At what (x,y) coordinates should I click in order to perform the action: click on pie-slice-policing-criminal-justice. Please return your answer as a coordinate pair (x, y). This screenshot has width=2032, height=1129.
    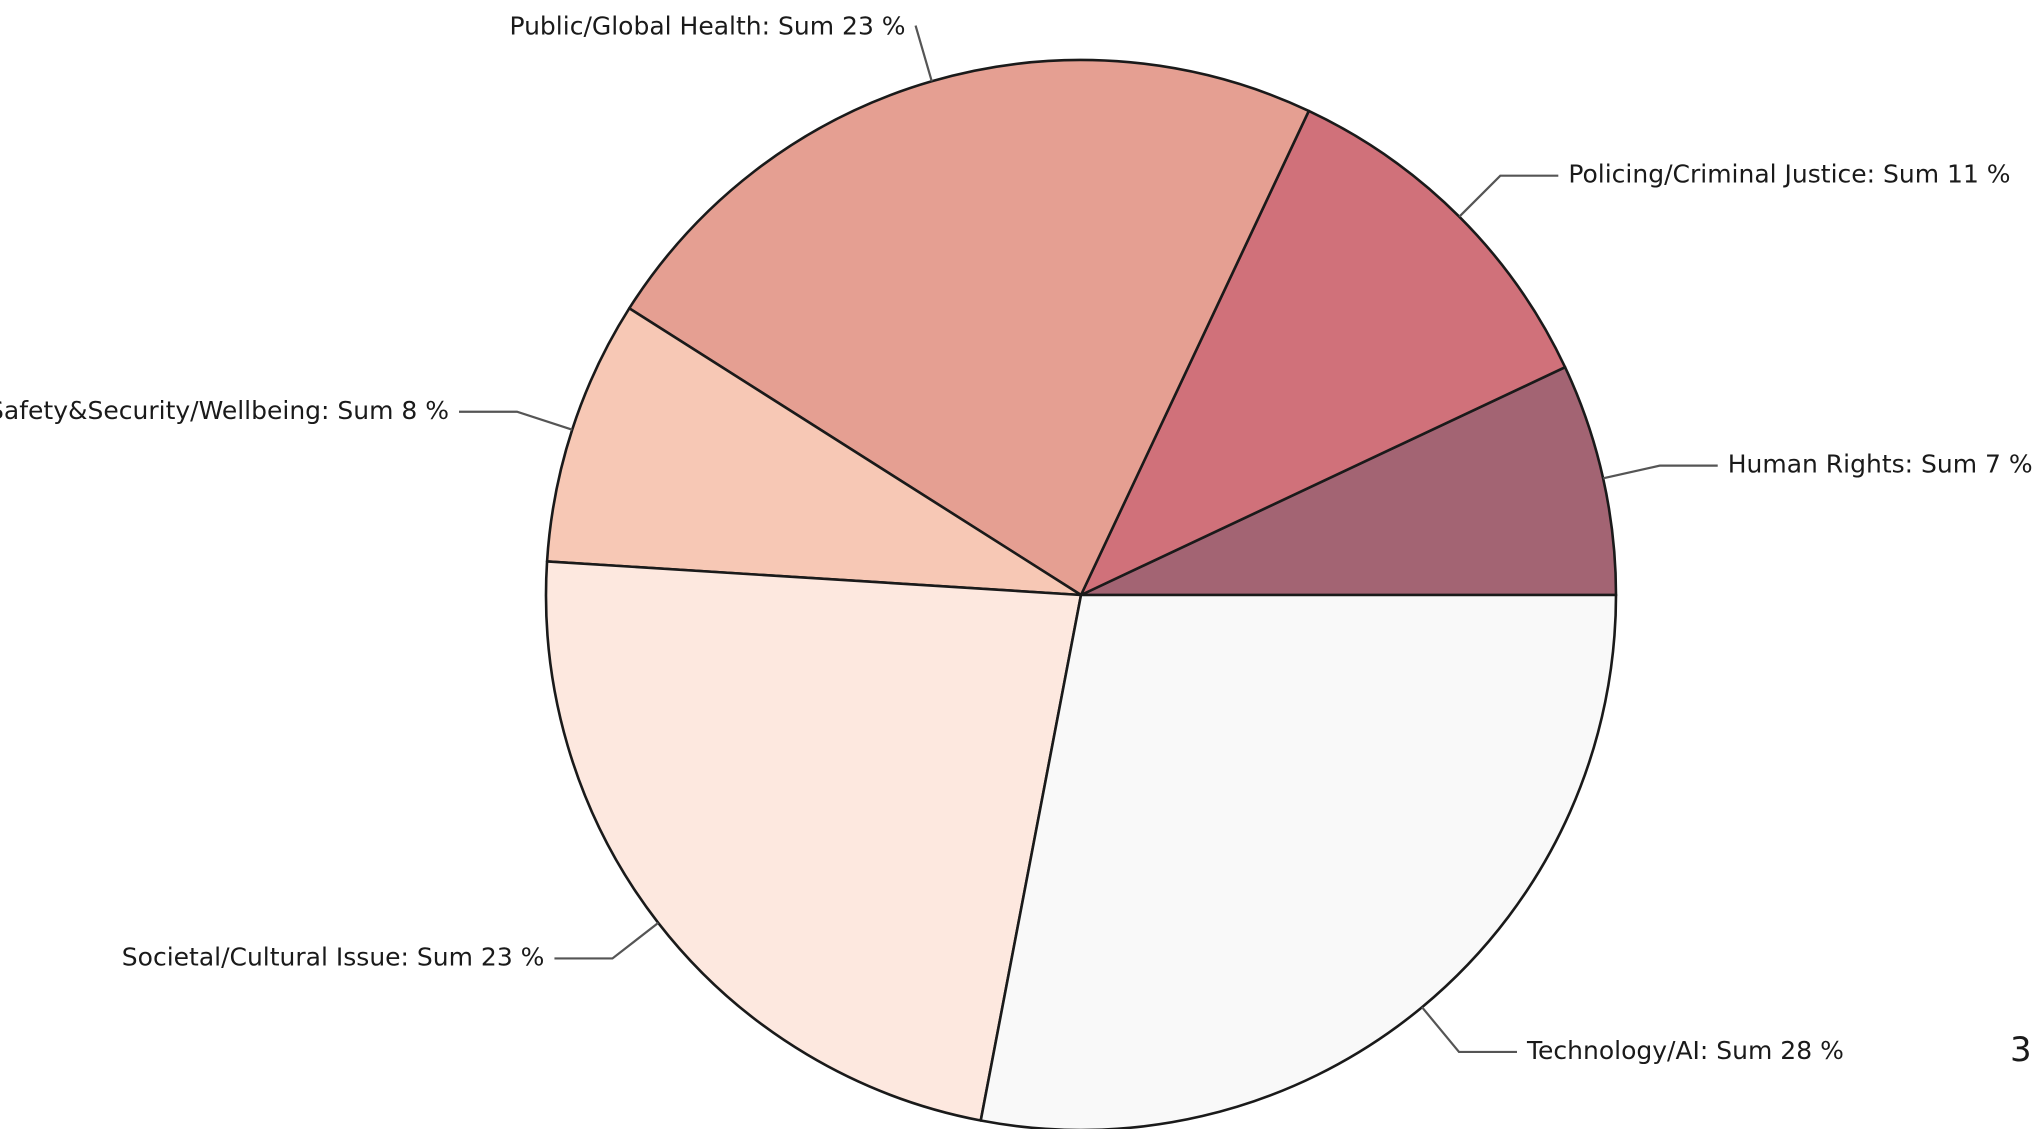
    Looking at the image, I should click on (1323, 353).